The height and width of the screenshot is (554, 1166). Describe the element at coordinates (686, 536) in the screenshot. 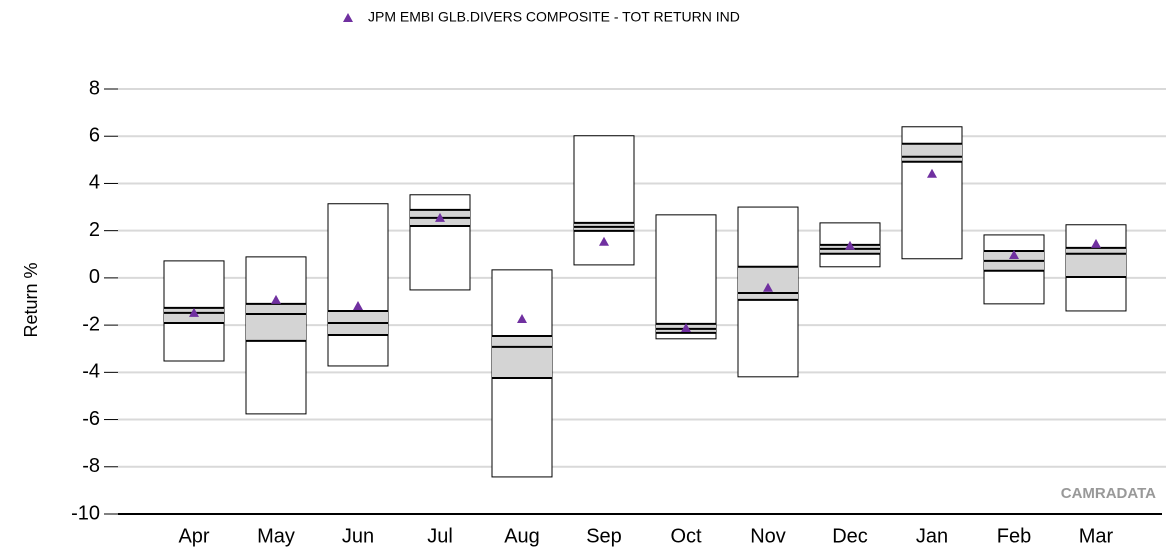

I see `x-tick-label: Oct` at that location.